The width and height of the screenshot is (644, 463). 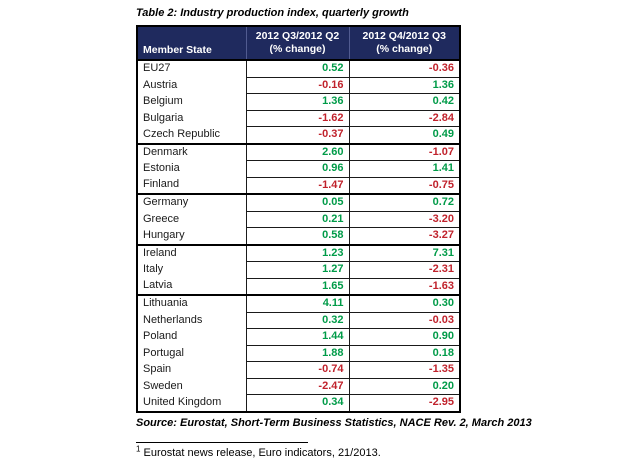 I want to click on member-state-cell: Greece, so click(x=192, y=219).